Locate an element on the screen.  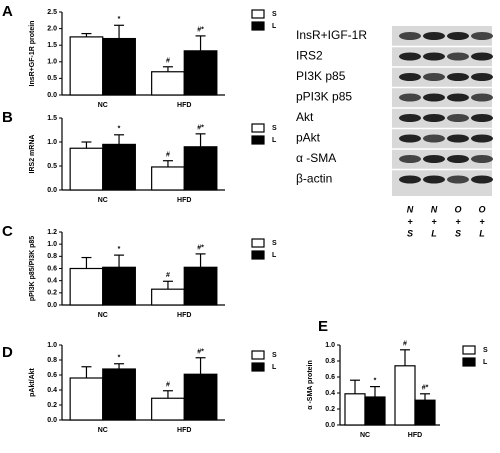
panel-letter: C is located at coordinates (7, 231).